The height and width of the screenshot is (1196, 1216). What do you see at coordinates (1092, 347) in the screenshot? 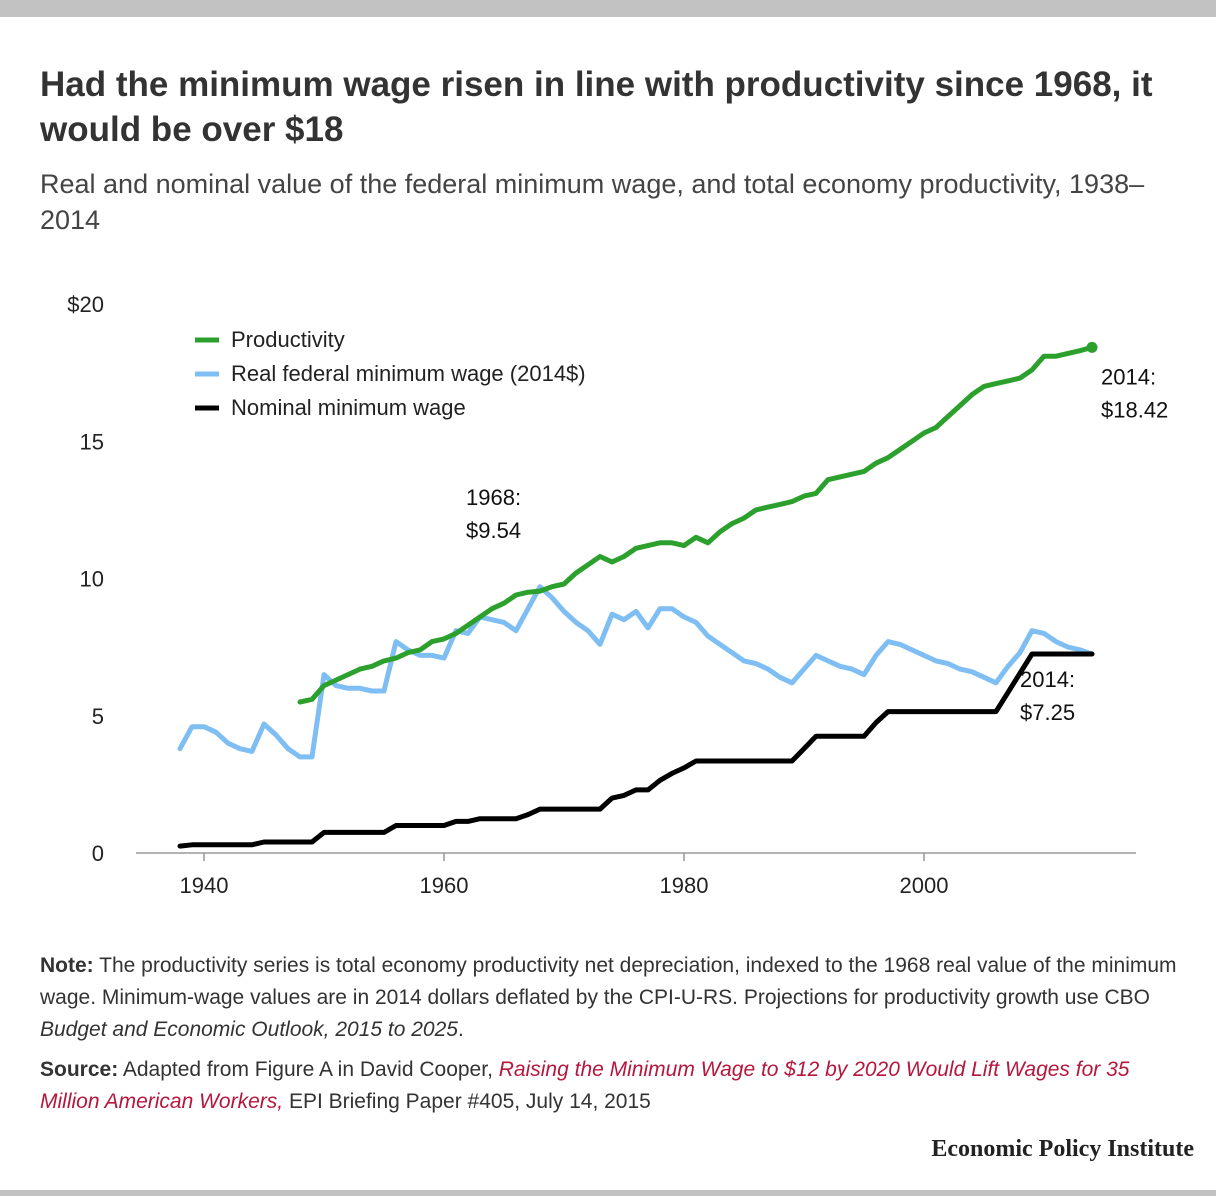
I see `productivity-endpoint-dot` at bounding box center [1092, 347].